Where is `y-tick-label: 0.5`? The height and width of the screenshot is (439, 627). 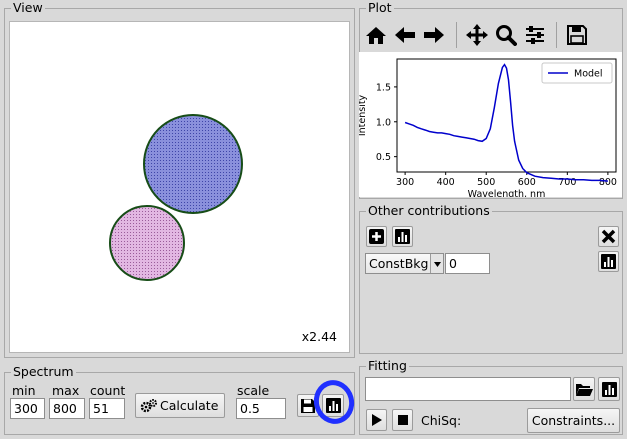 y-tick-label: 0.5 is located at coordinates (383, 157).